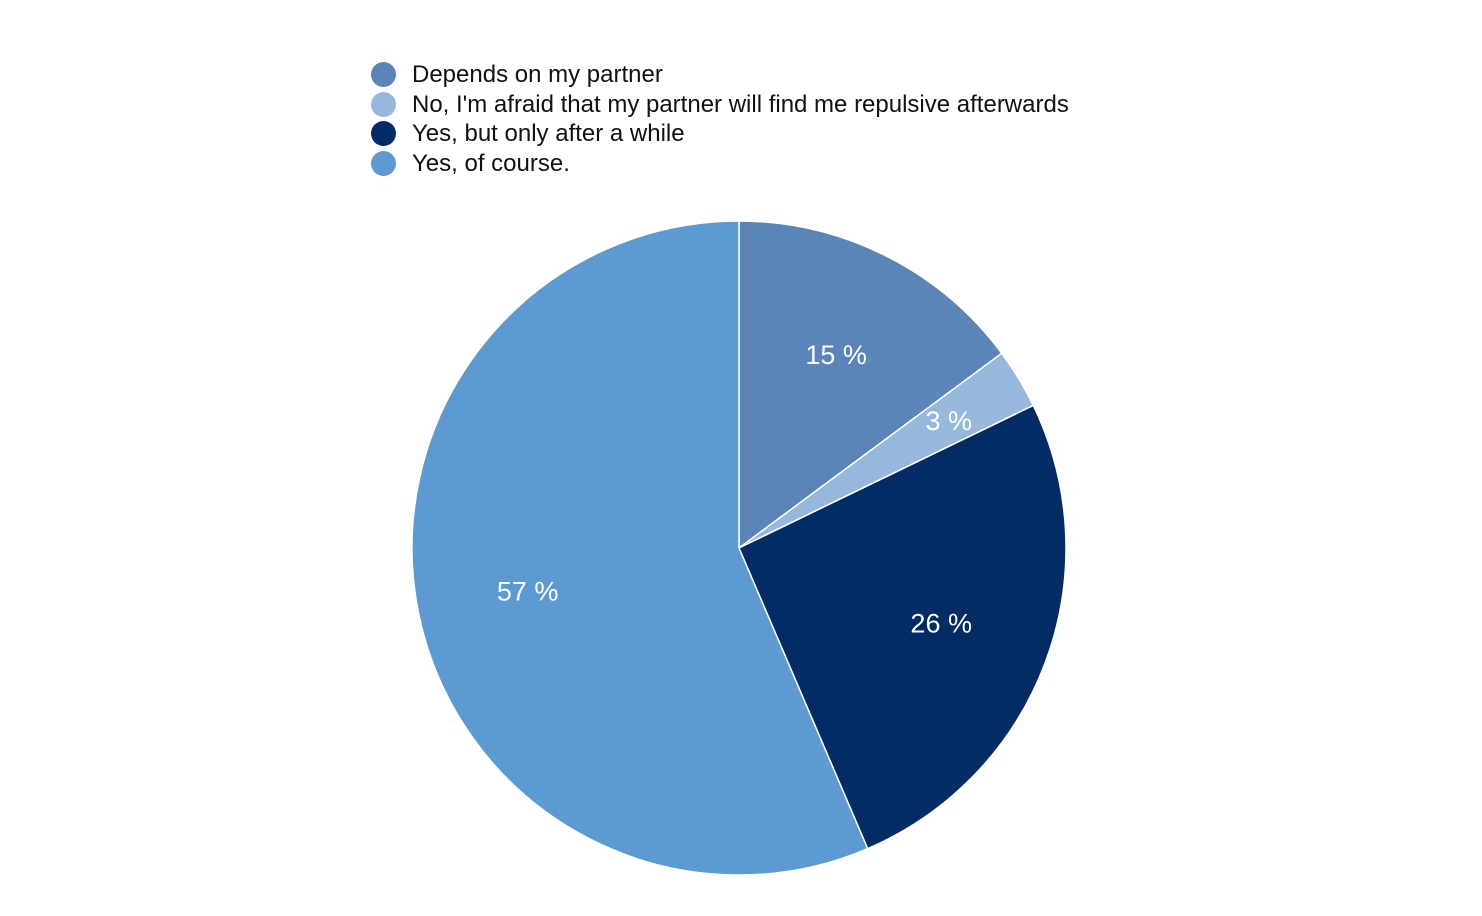  Describe the element at coordinates (528, 591) in the screenshot. I see `slice-label-yes-of-course: 57 %` at that location.